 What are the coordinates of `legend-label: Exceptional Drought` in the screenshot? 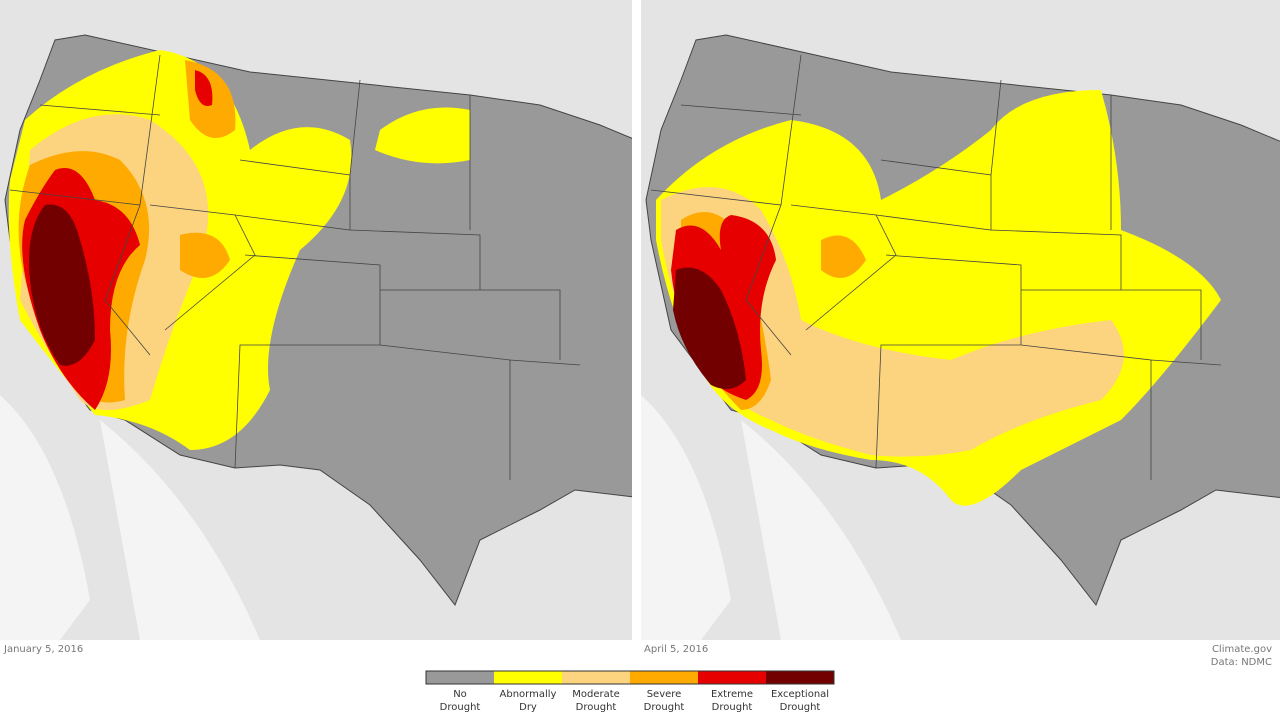 It's located at (800, 701).